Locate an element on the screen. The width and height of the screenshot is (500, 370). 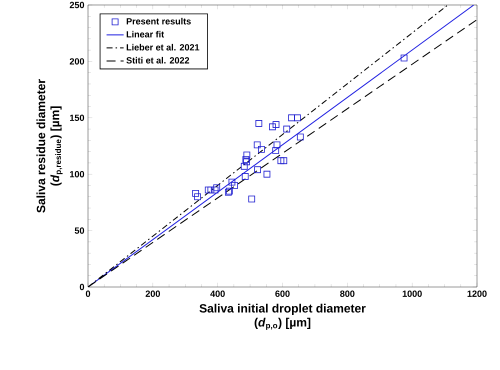
x-tick-label: 0 is located at coordinates (88, 293).